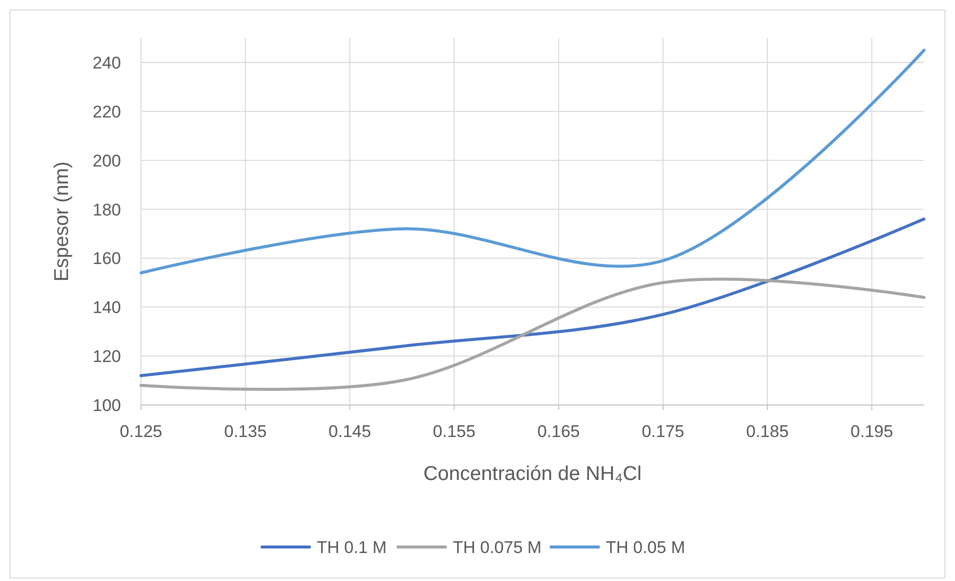 The image size is (955, 581). I want to click on y-tick-label: 180, so click(106, 210).